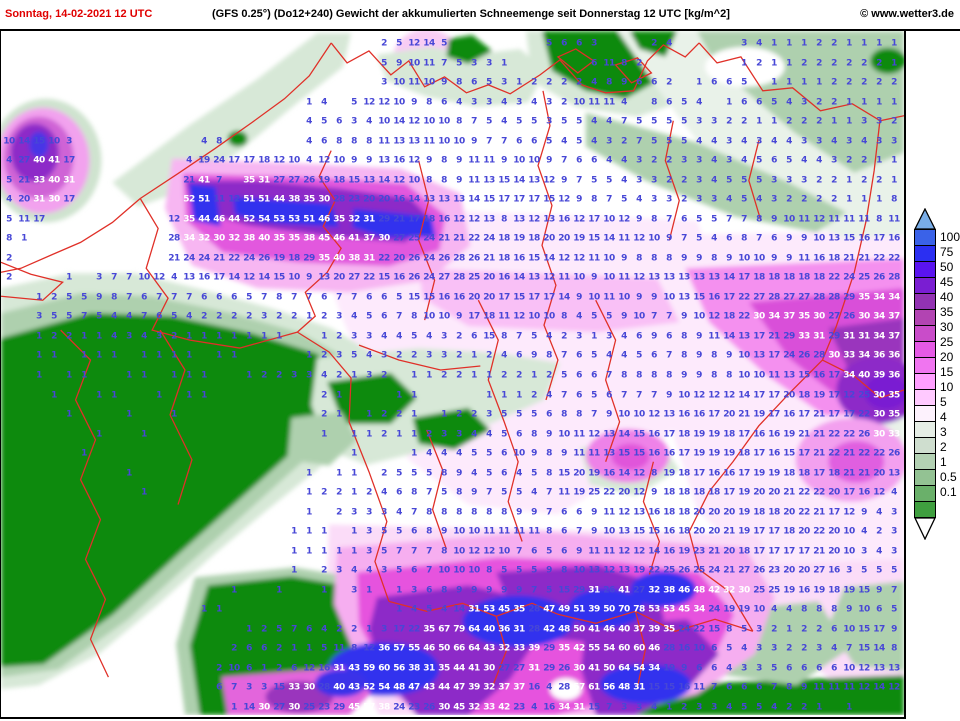  I want to click on grid-value: 21, so click(459, 238).